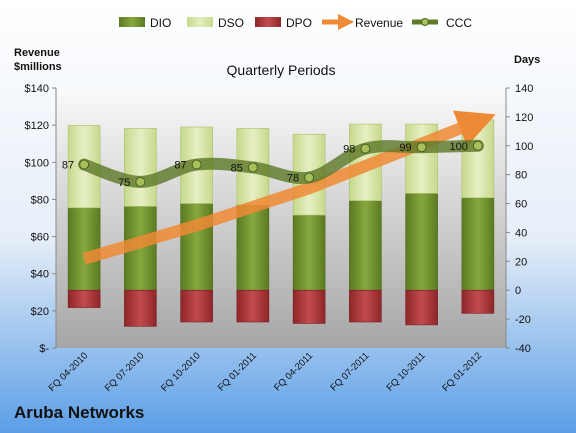 This screenshot has height=433, width=576. I want to click on left-tick-label: $-, so click(44, 349).